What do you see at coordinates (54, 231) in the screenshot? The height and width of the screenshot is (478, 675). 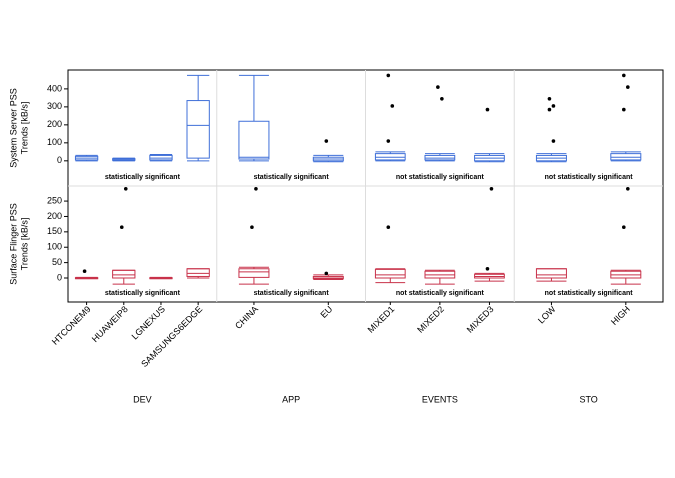 I see `y-tick-label: 150` at bounding box center [54, 231].